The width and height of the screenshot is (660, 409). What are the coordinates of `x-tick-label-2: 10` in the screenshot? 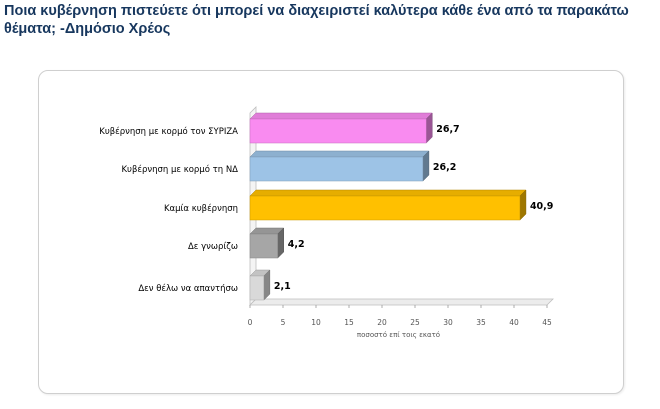 It's located at (316, 322).